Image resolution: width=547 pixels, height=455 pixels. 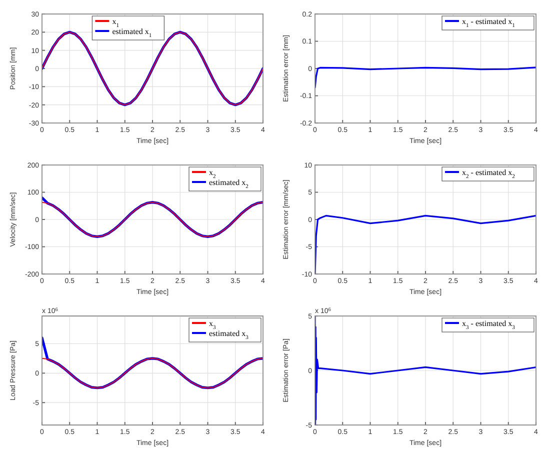 I want to click on legend-label: estimated x$_{1}$, so click(x=132, y=33).